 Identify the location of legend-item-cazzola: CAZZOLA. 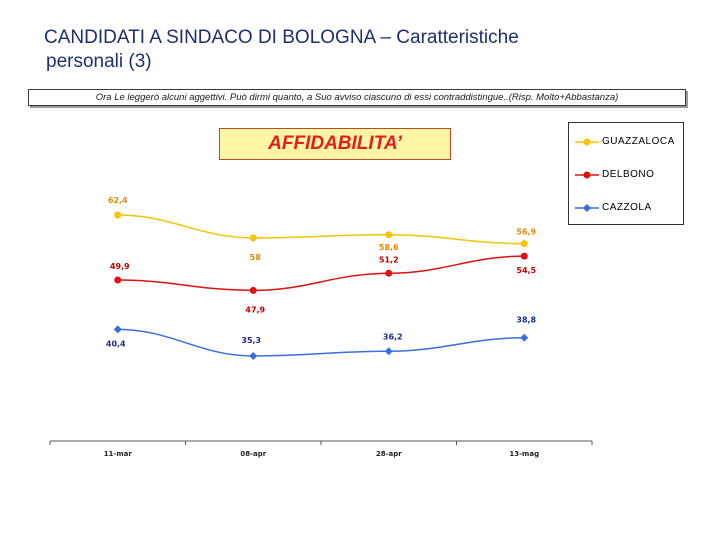
(630, 208).